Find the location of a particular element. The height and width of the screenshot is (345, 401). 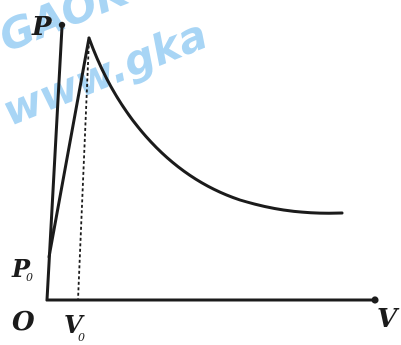

p-axis-arrow-dot is located at coordinates (62, 25).